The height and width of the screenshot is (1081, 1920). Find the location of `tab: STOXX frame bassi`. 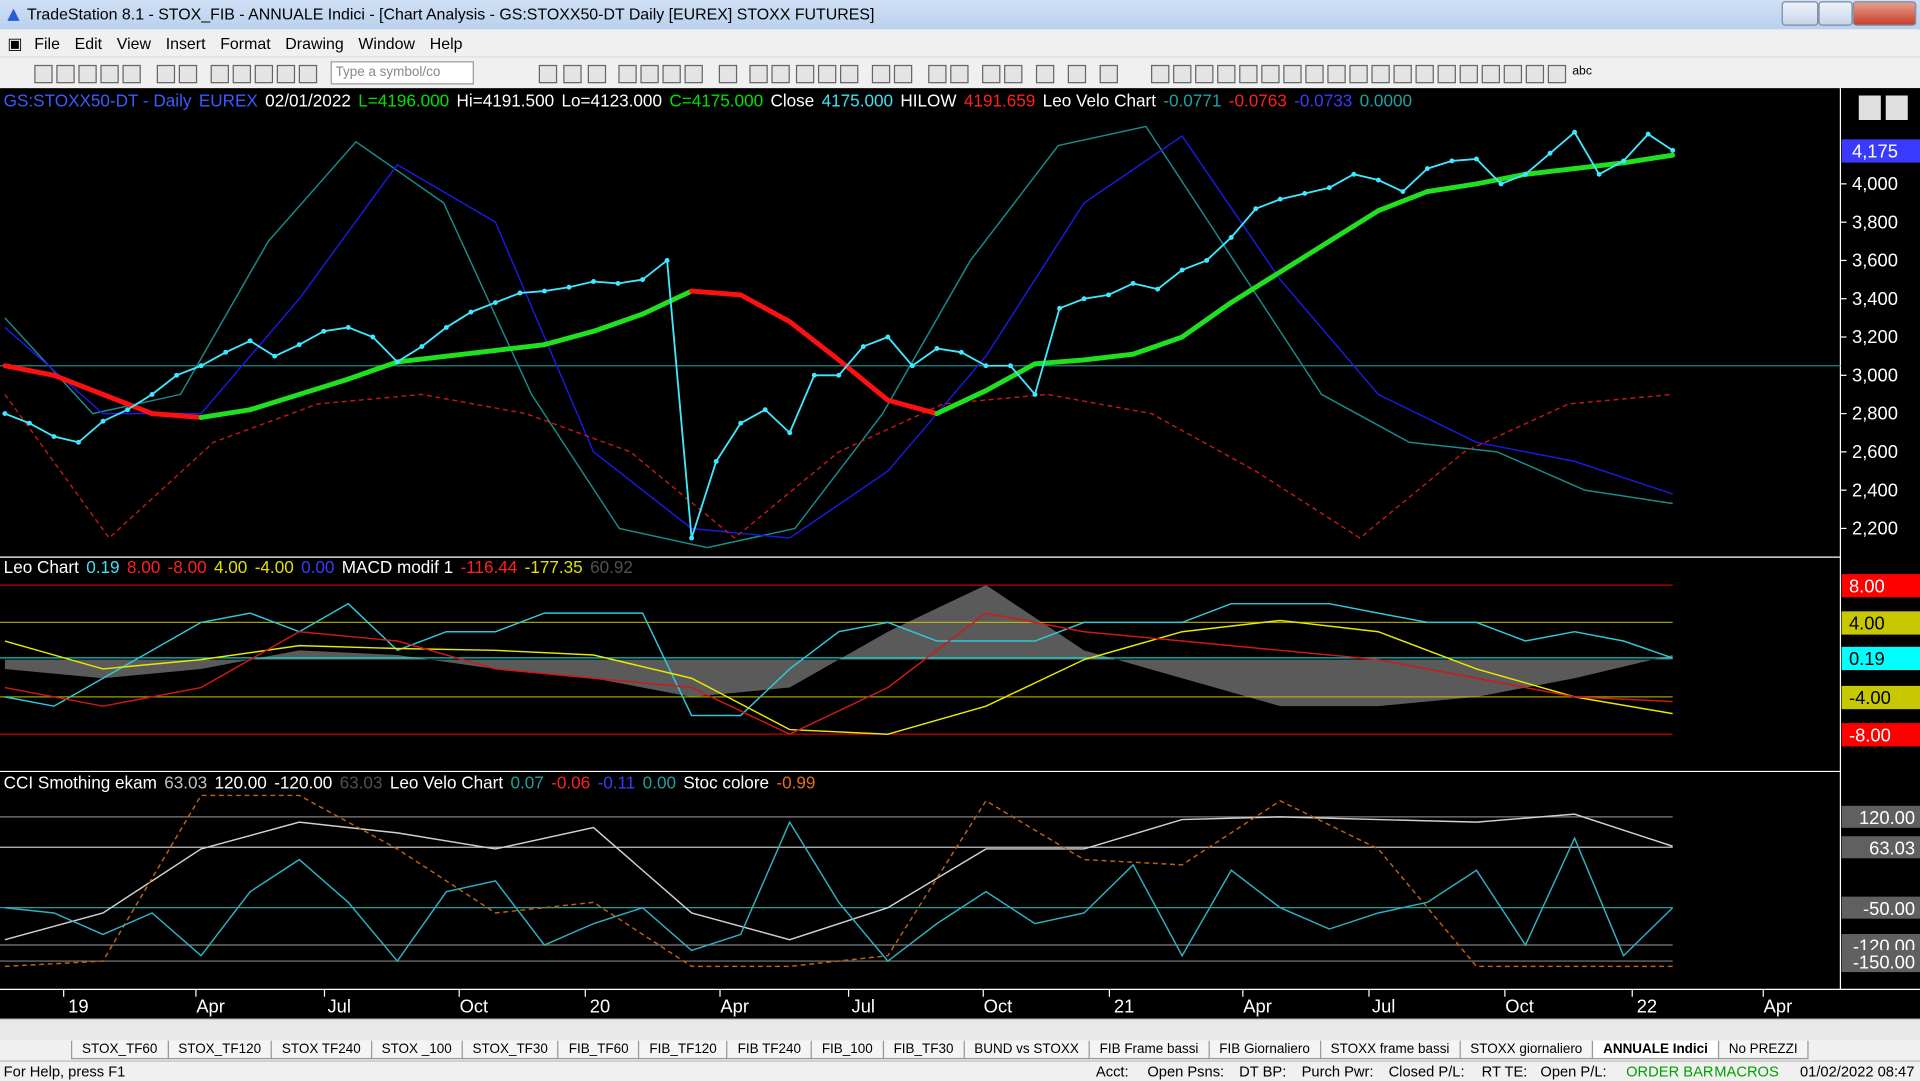

tab: STOXX frame bassi is located at coordinates (1390, 1050).